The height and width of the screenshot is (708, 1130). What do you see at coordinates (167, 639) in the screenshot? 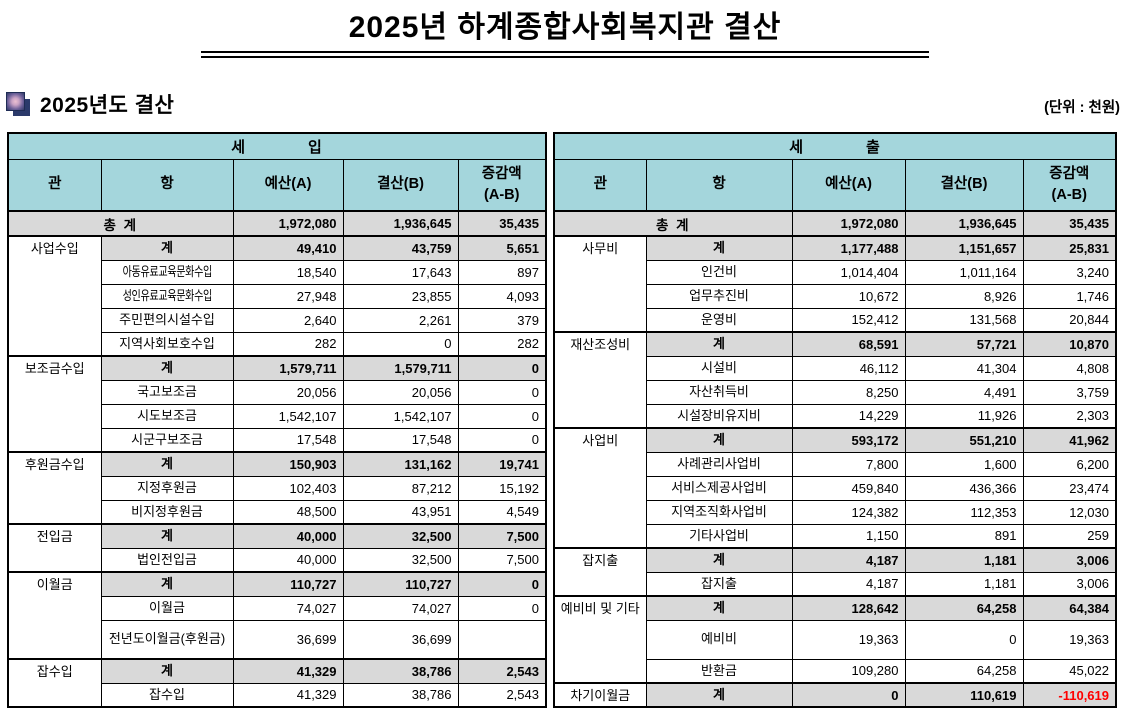
I see `item-name-cell: 전년도이월금(후원금)` at bounding box center [167, 639].